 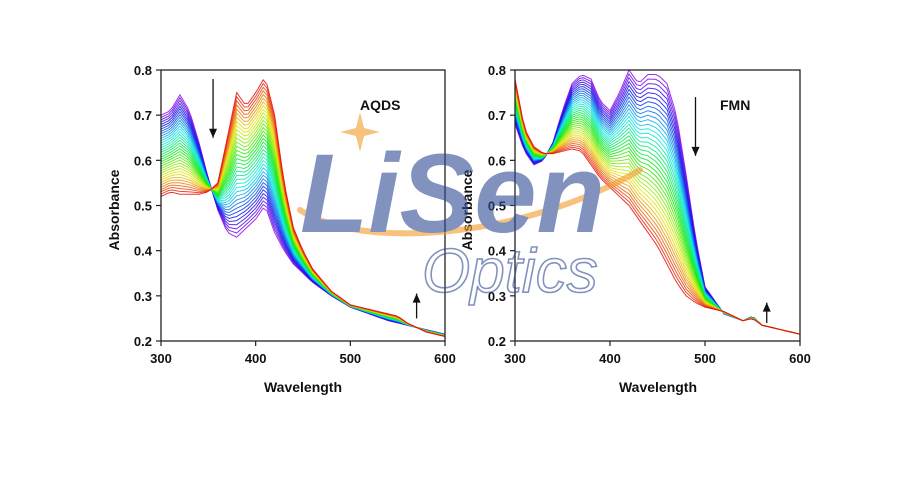 I want to click on y-axis-title: Absorbance, so click(x=114, y=209).